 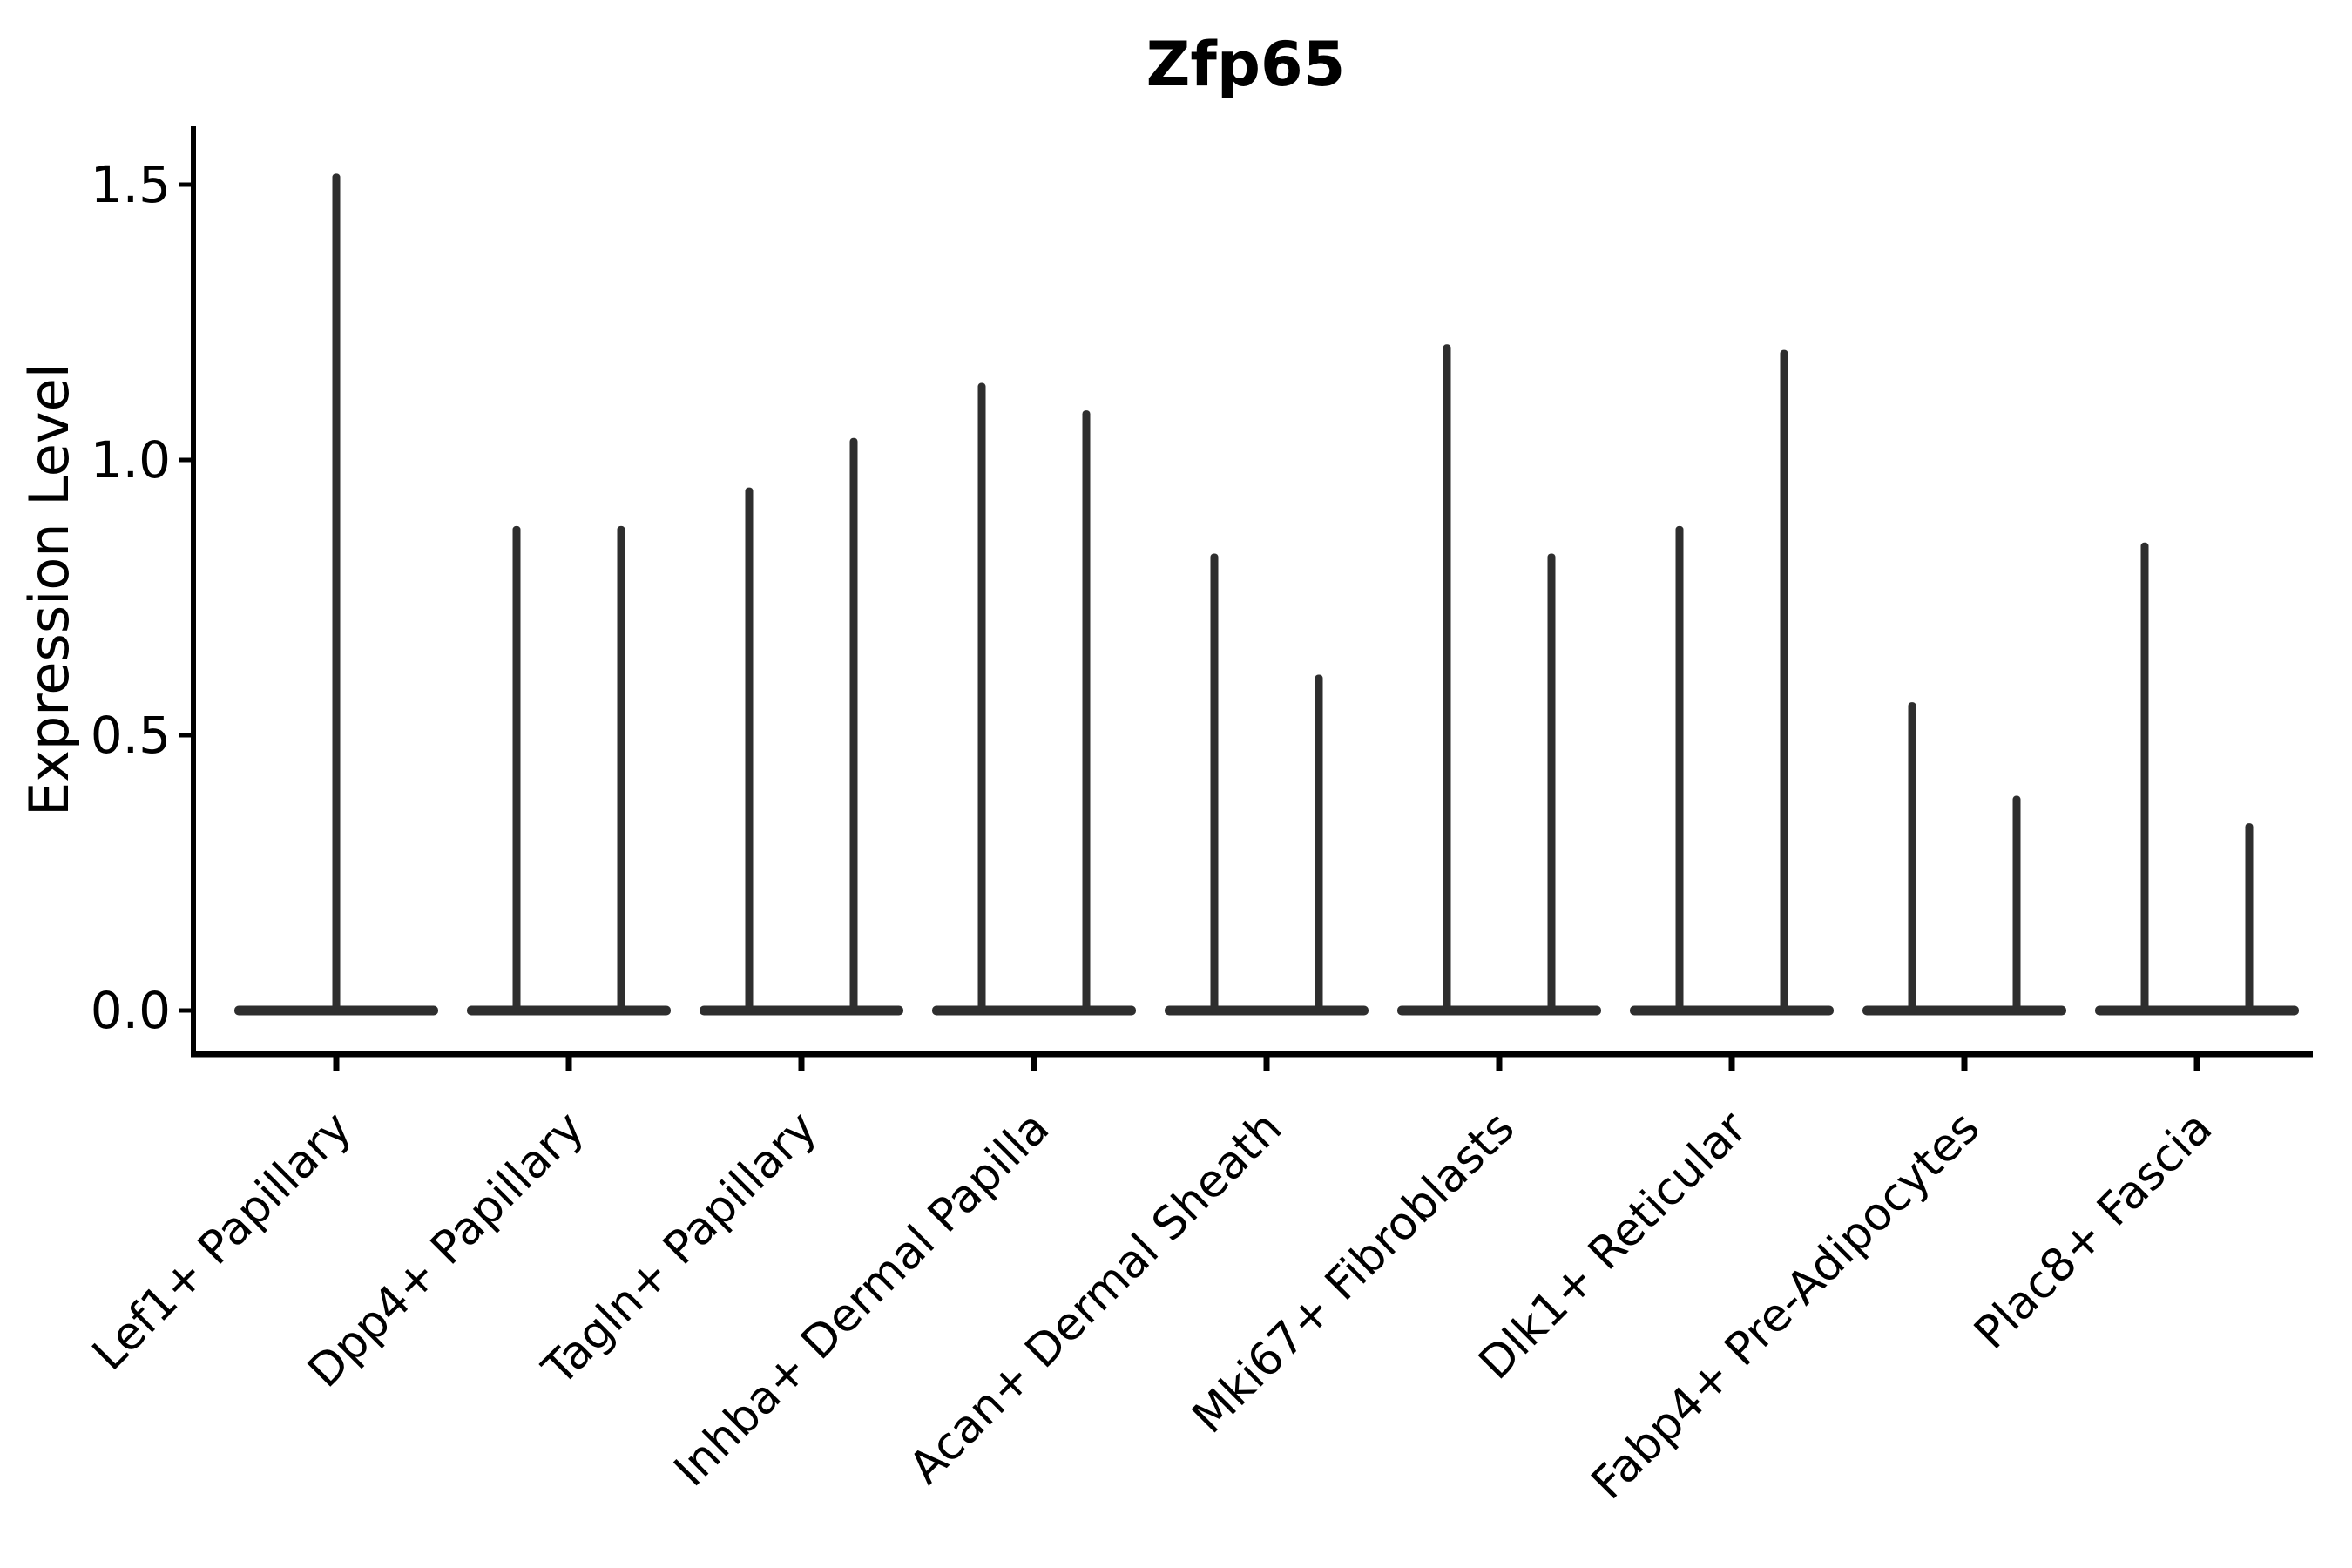 What do you see at coordinates (1252, 1054) in the screenshot?
I see `x-axis-spine` at bounding box center [1252, 1054].